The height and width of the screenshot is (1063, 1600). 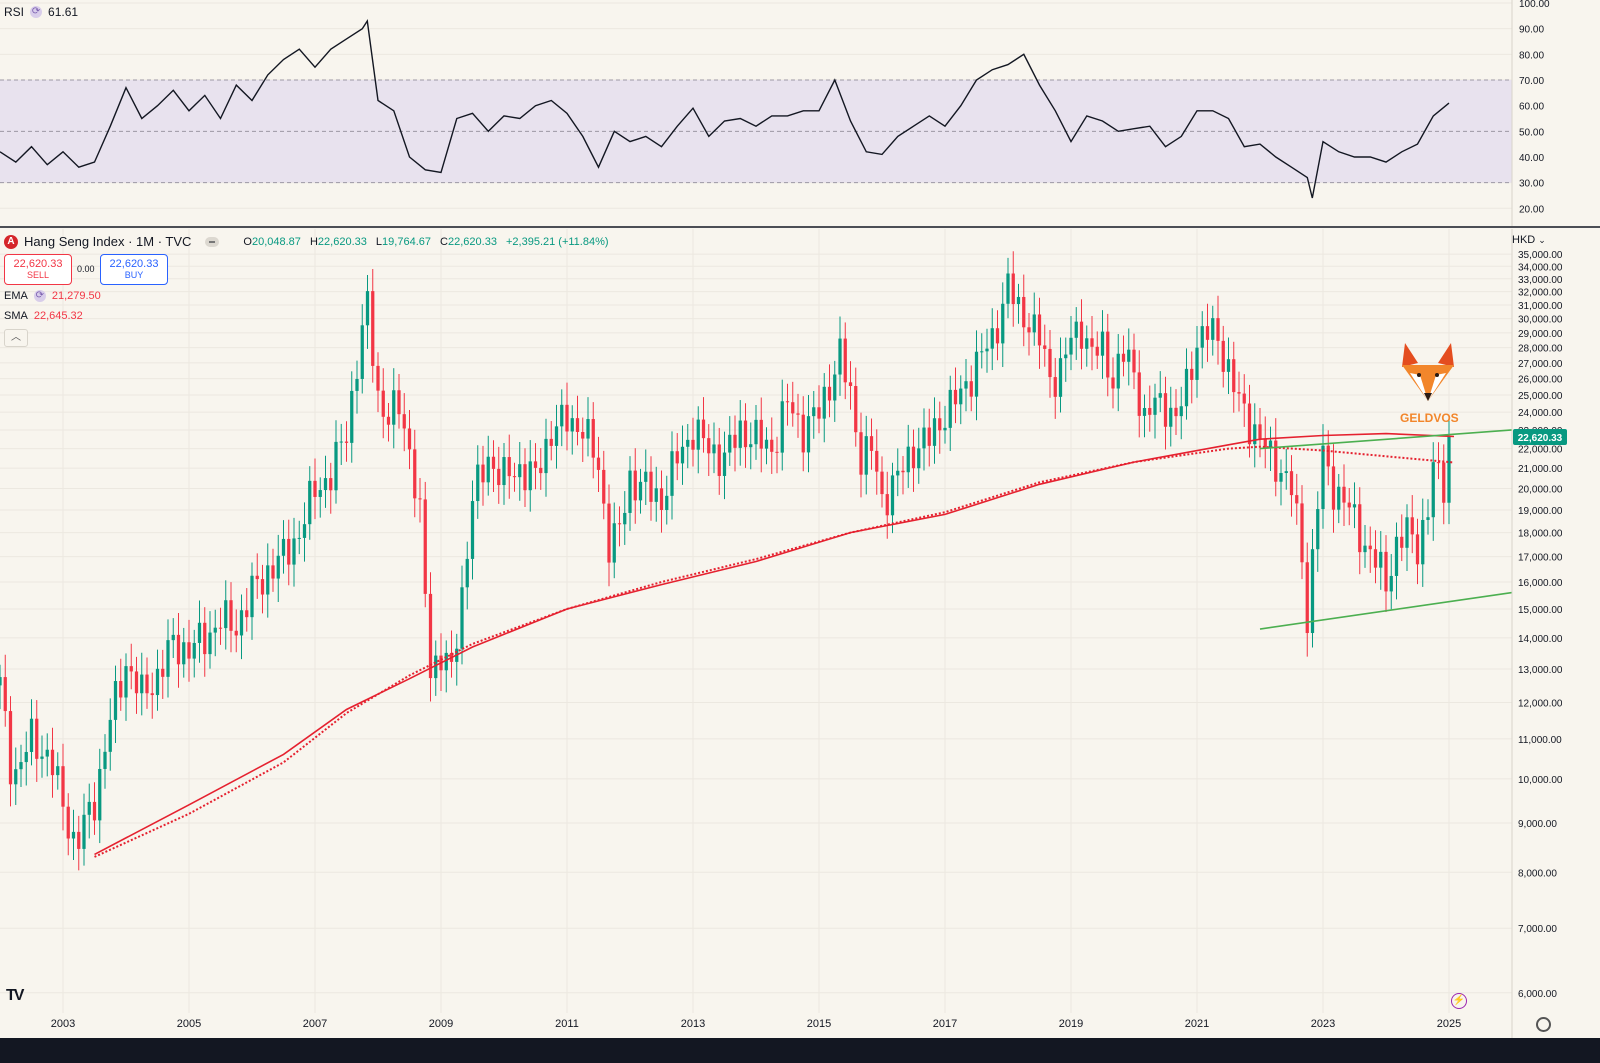 What do you see at coordinates (1540, 703) in the screenshot?
I see `price-tick-label: 12,000.00` at bounding box center [1540, 703].